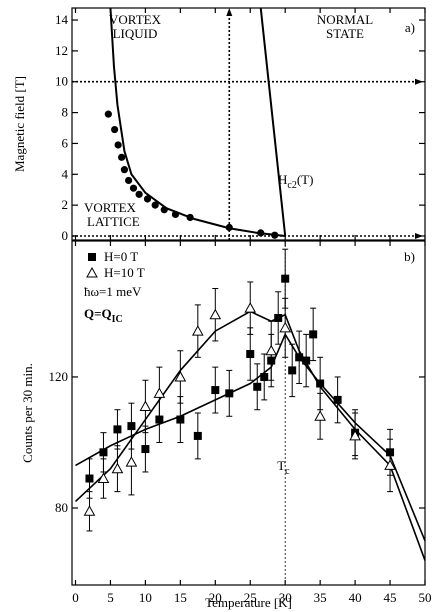 This screenshot has height=612, width=435. Describe the element at coordinates (282, 179) in the screenshot. I see `text-part: H` at that location.